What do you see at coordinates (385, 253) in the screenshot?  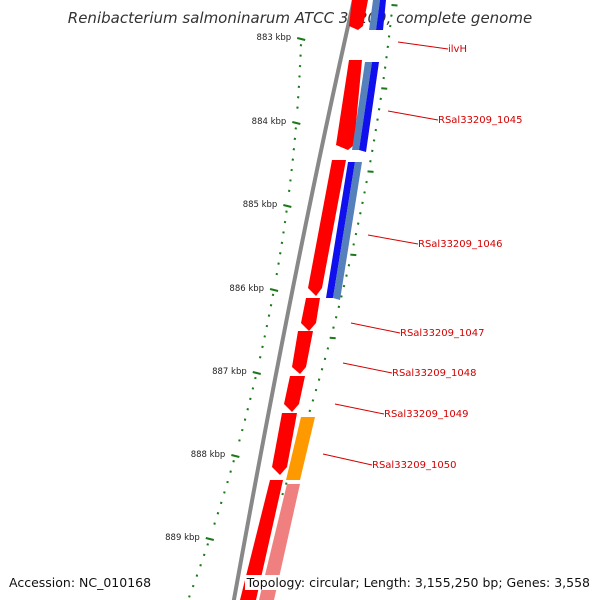 I see `gene-label-leaders` at bounding box center [385, 253].